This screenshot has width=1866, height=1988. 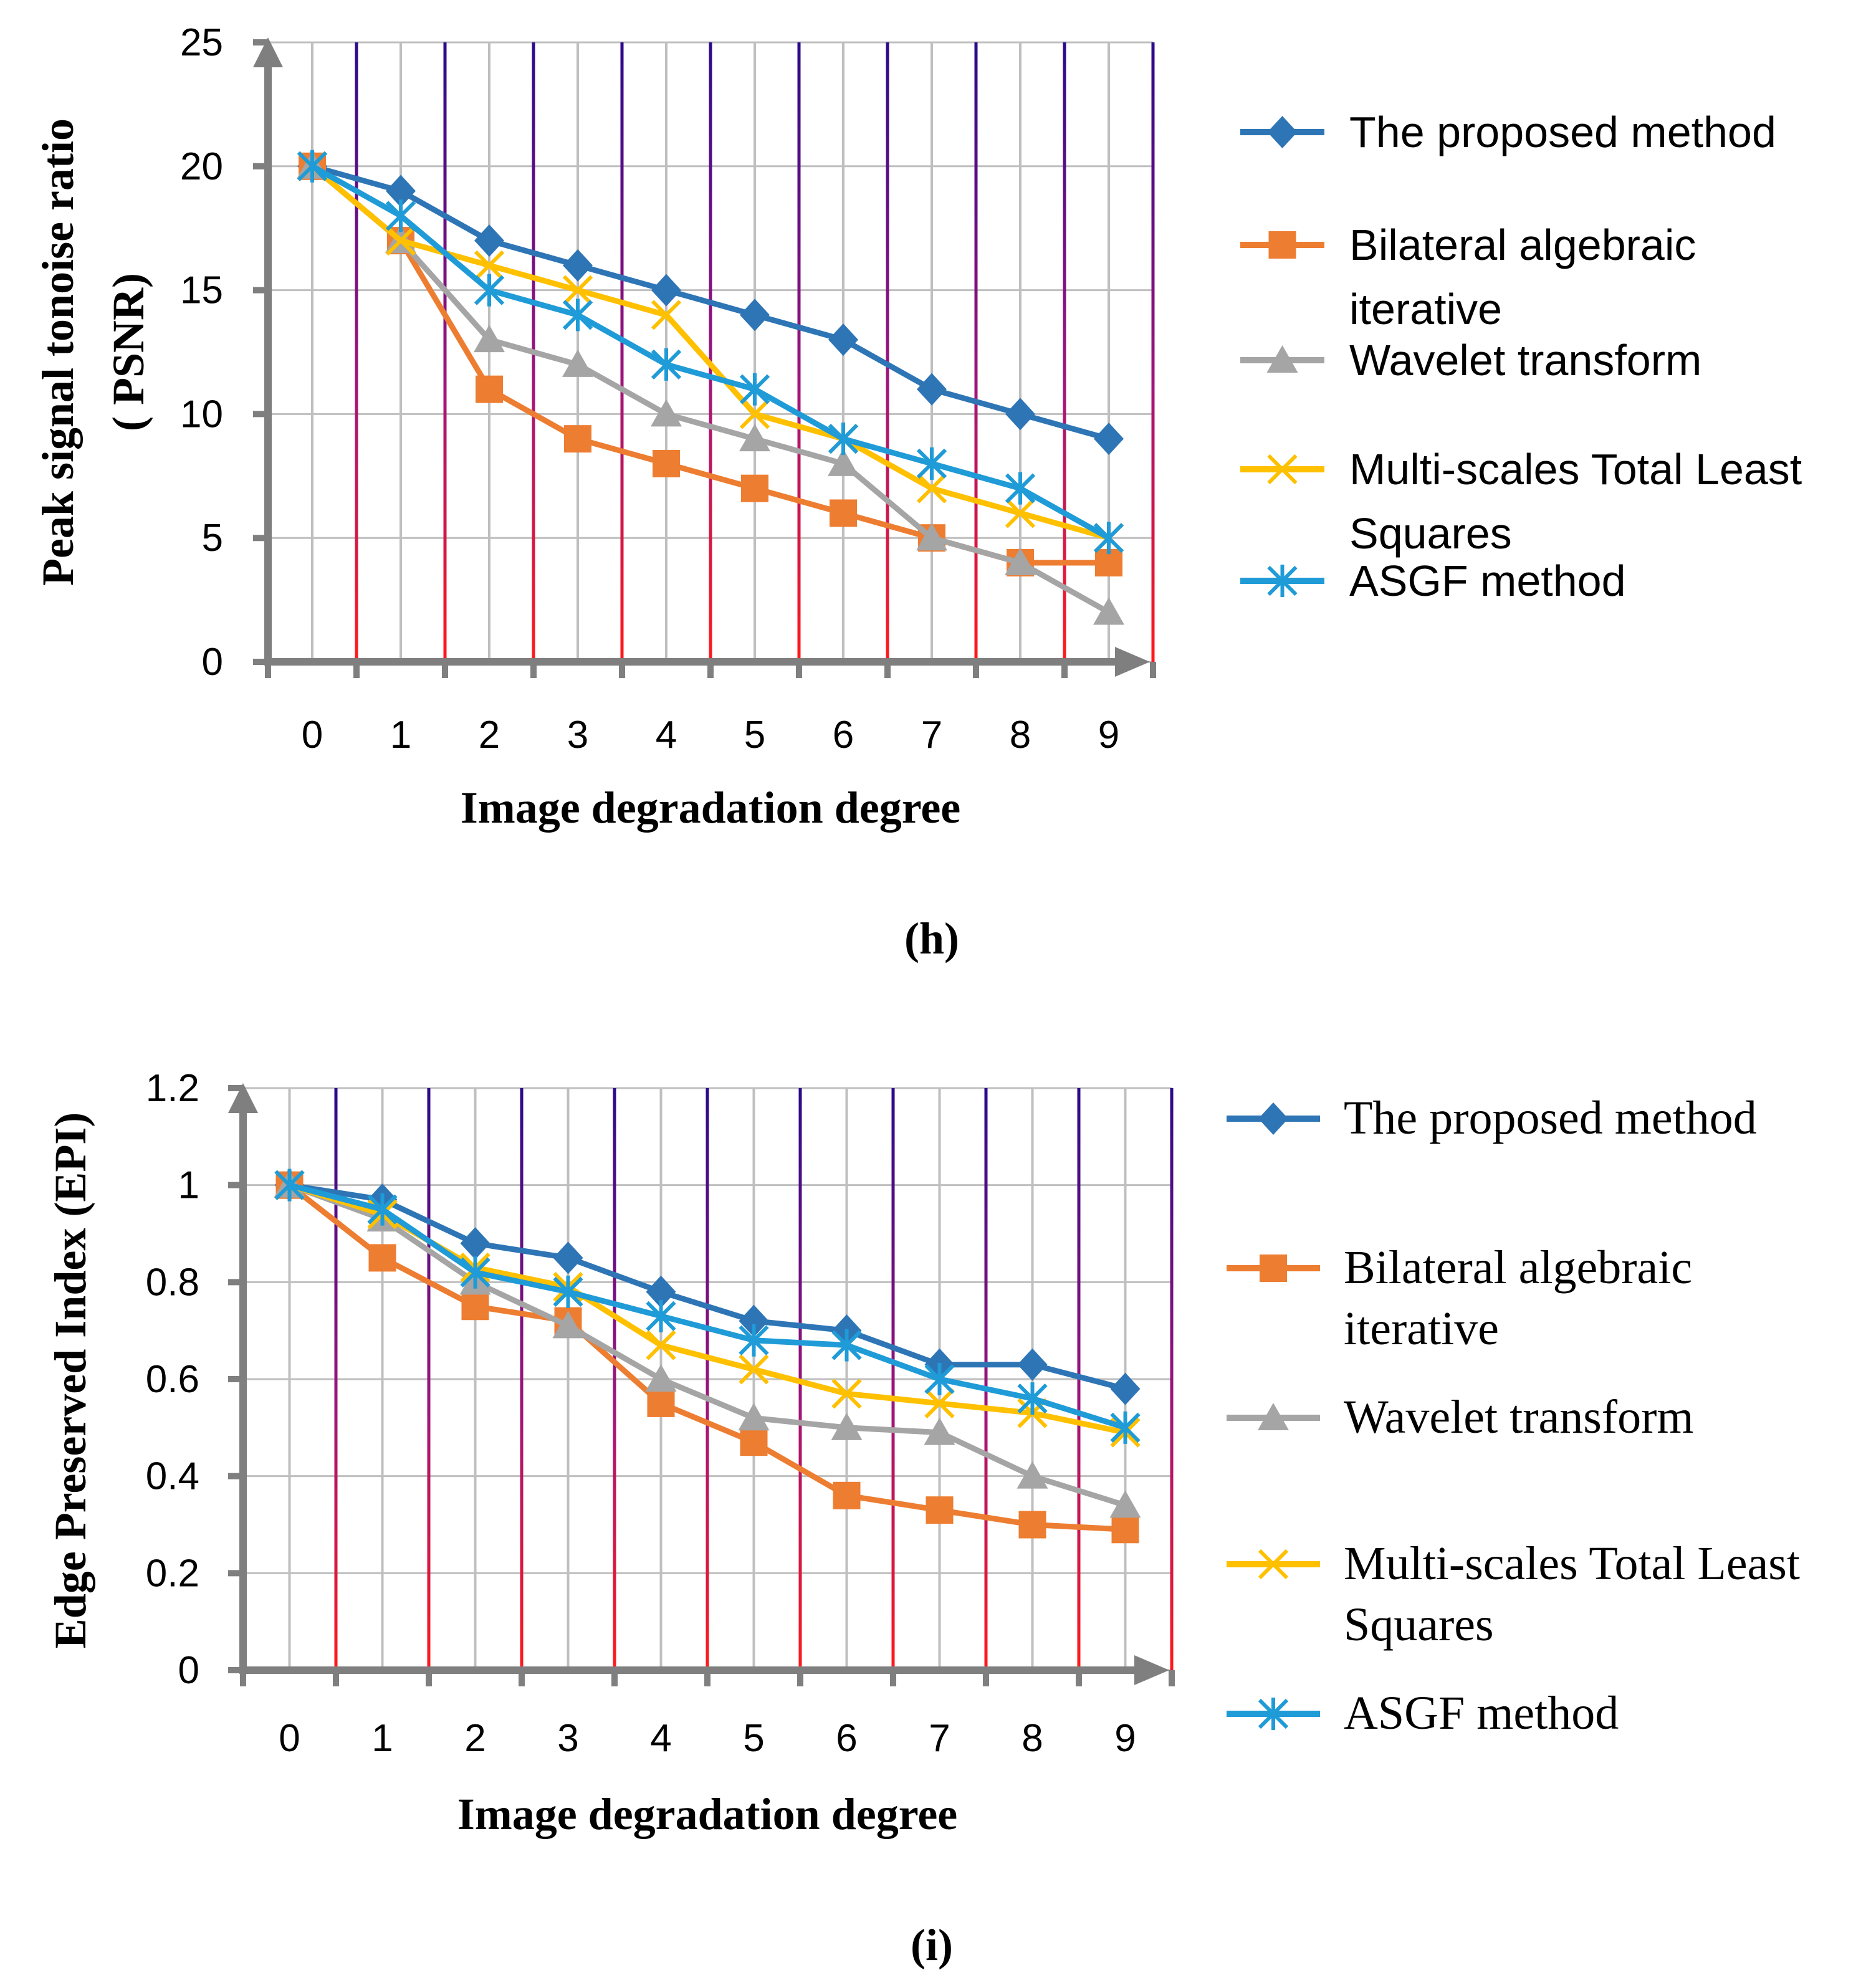 What do you see at coordinates (70, 1381) in the screenshot?
I see `y-axis-title: Edge Preserved Index (EPI)` at bounding box center [70, 1381].